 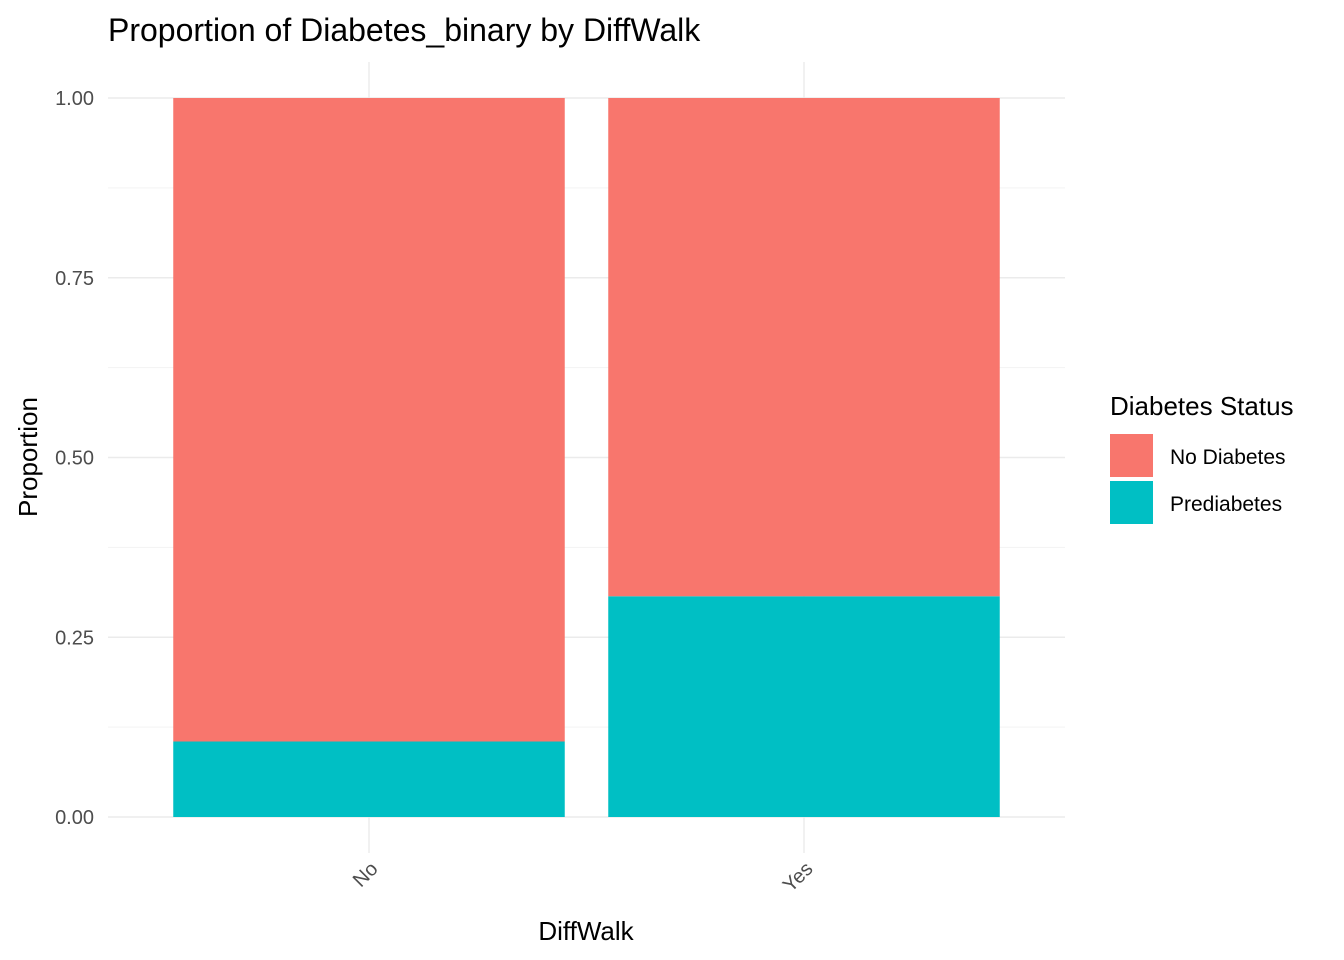 I want to click on y-tick-label: 0.50, so click(x=74, y=459).